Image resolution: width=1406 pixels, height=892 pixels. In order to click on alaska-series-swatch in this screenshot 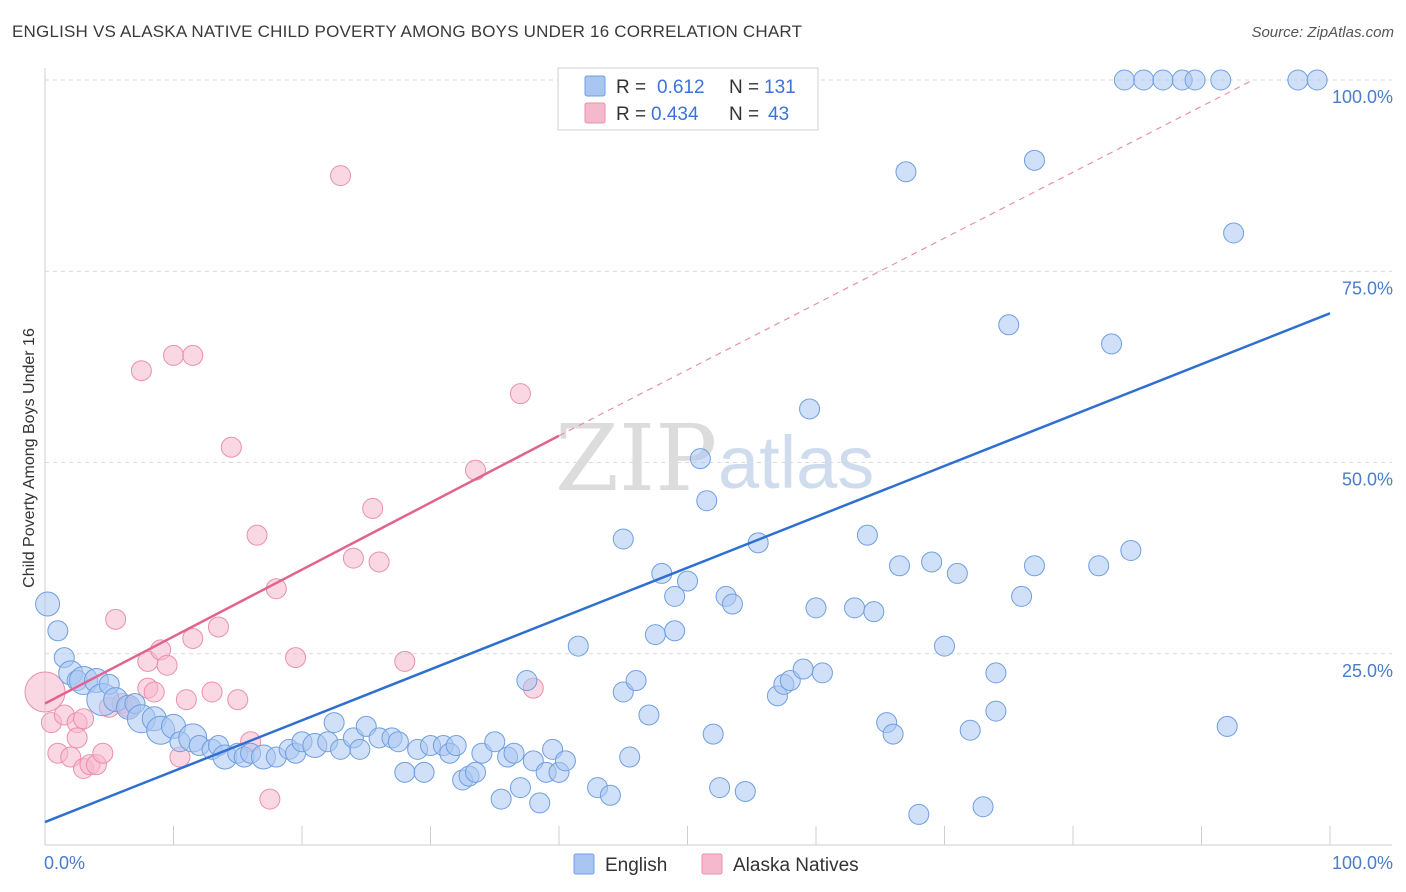, I will do `click(712, 864)`.